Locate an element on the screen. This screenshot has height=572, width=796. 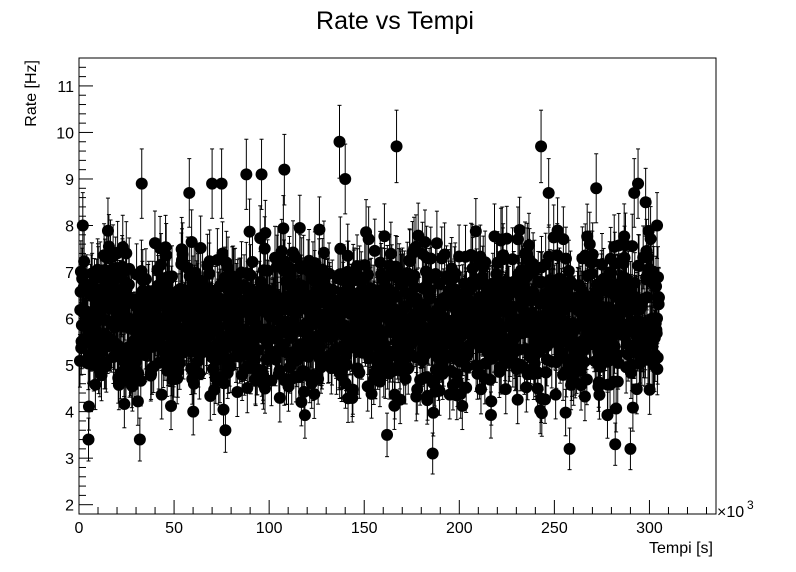
chart-title: Rate vs Tempi is located at coordinates (395, 21).